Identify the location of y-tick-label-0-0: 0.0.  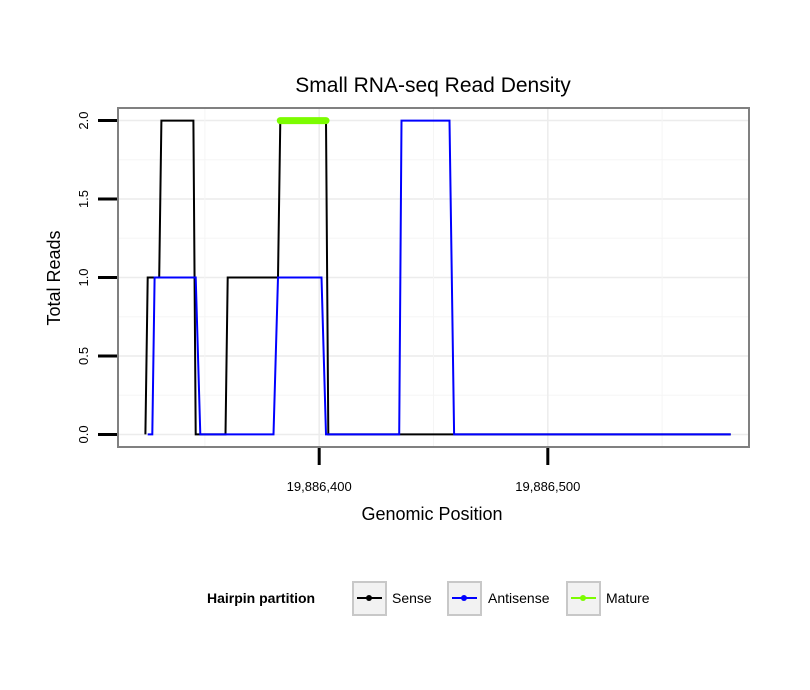
(83, 434).